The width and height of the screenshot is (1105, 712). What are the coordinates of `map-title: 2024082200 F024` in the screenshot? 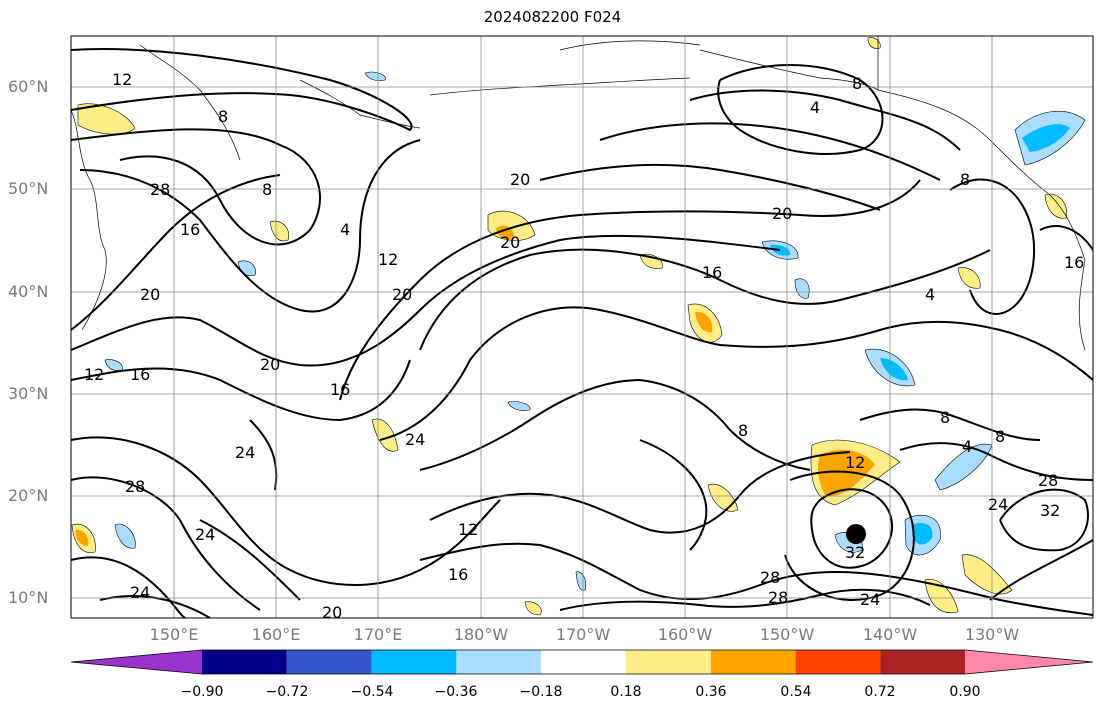 It's located at (552, 17).